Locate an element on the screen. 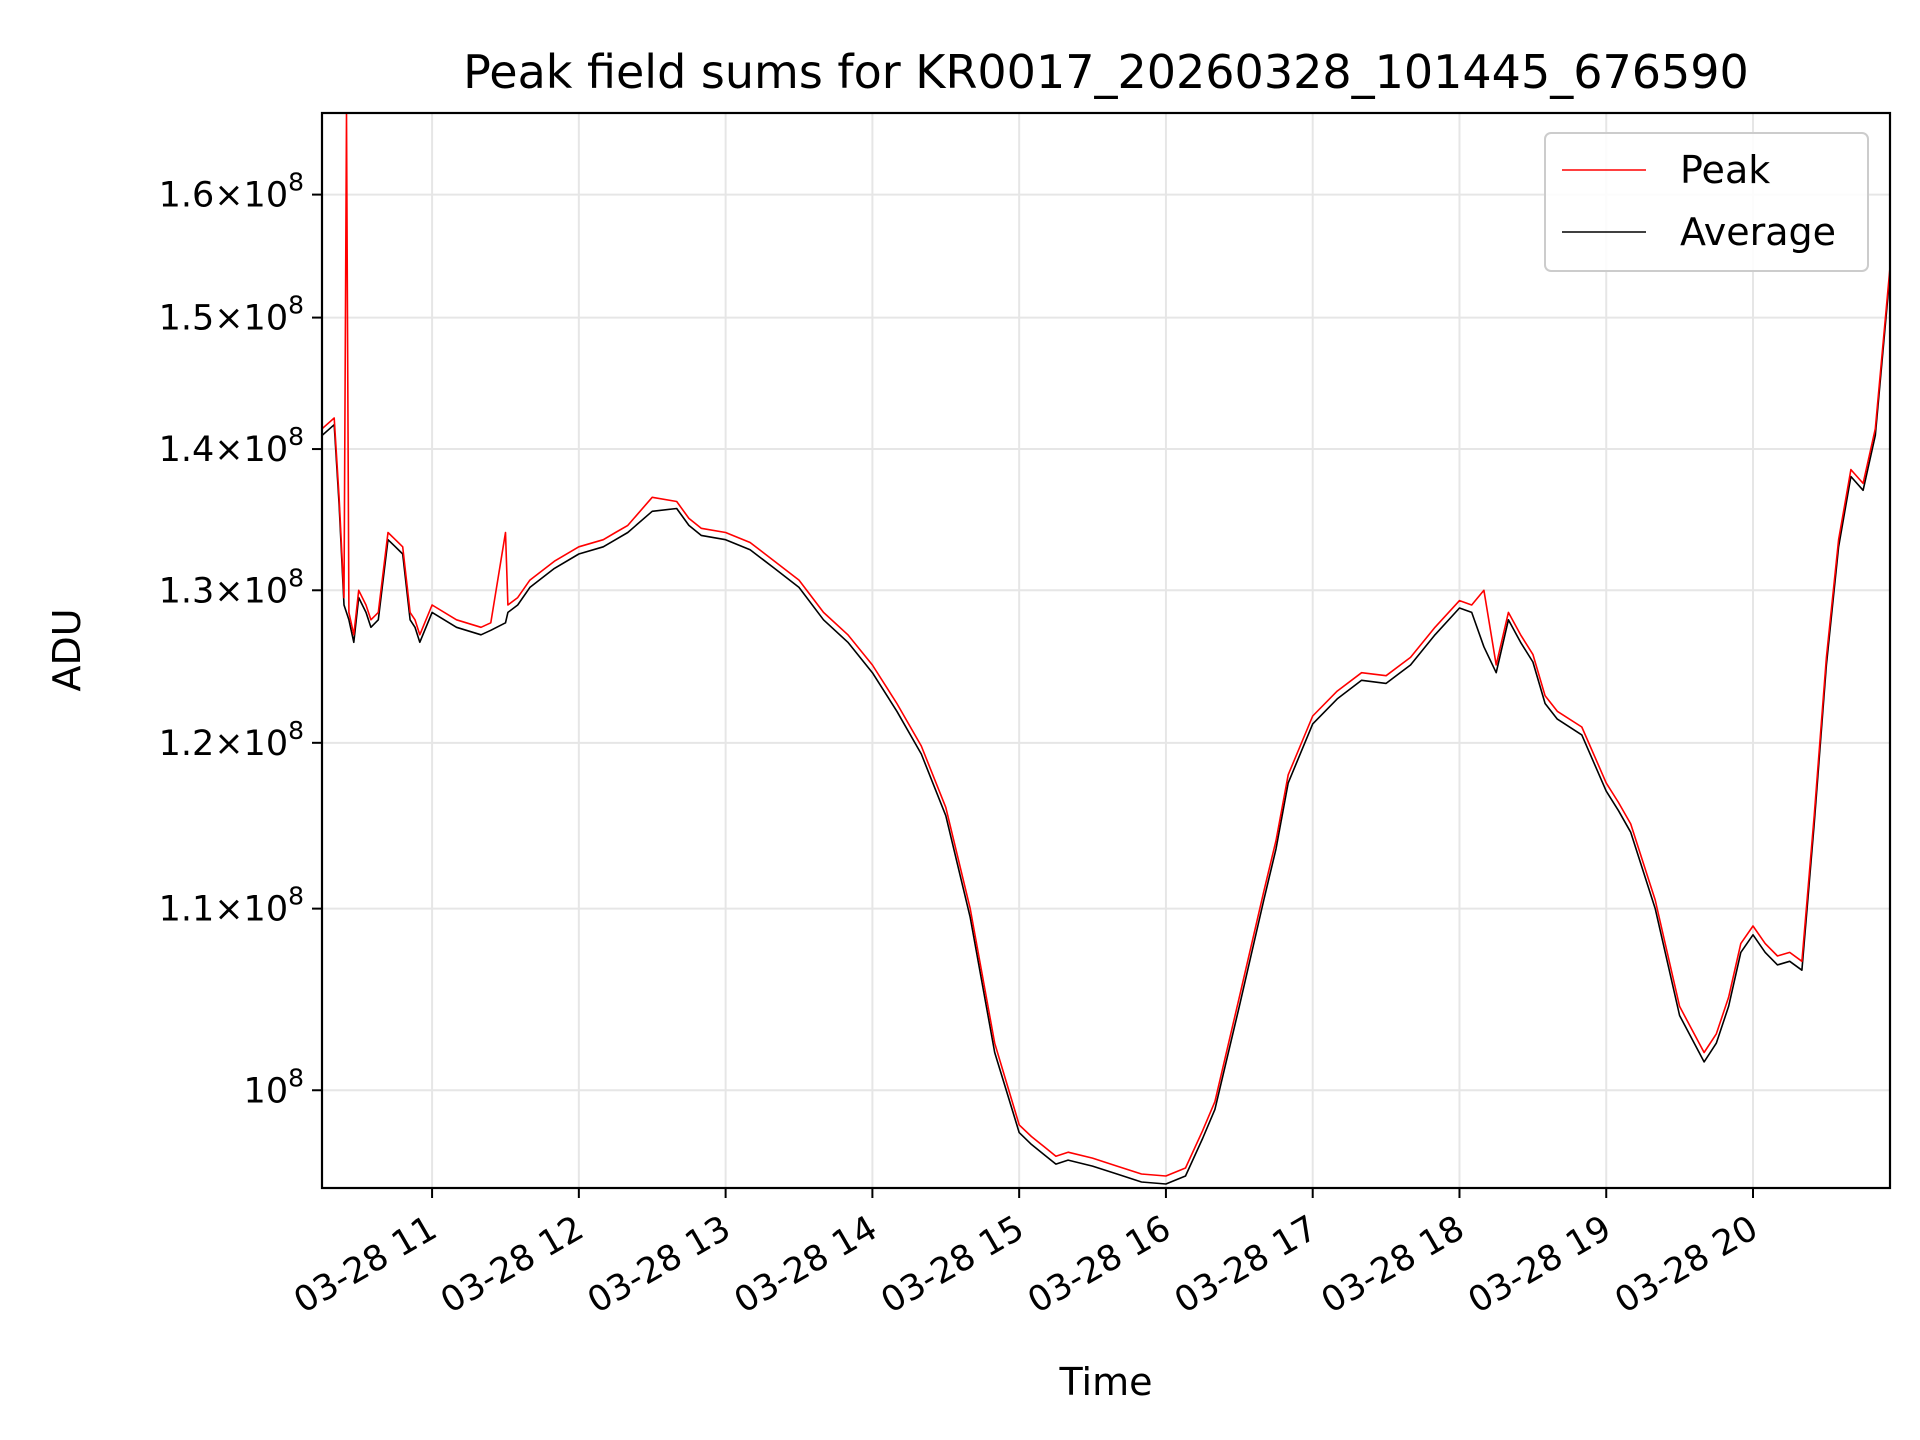 The width and height of the screenshot is (1920, 1440). y-tick-label: 1.2×108 is located at coordinates (231, 740).